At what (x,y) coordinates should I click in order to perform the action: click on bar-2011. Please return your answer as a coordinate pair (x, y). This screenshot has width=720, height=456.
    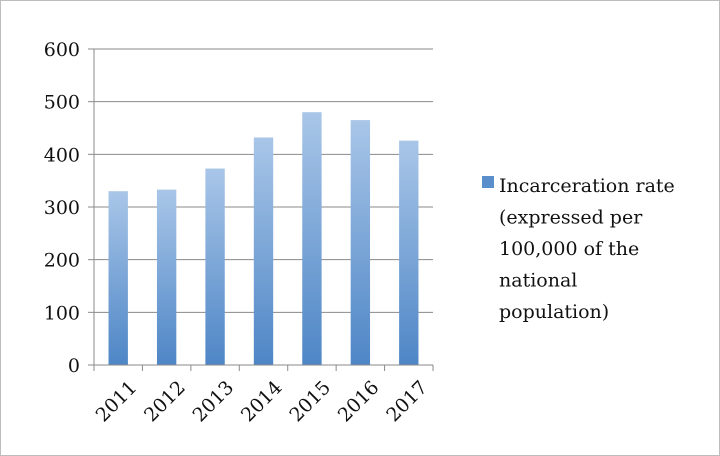
    Looking at the image, I should click on (118, 278).